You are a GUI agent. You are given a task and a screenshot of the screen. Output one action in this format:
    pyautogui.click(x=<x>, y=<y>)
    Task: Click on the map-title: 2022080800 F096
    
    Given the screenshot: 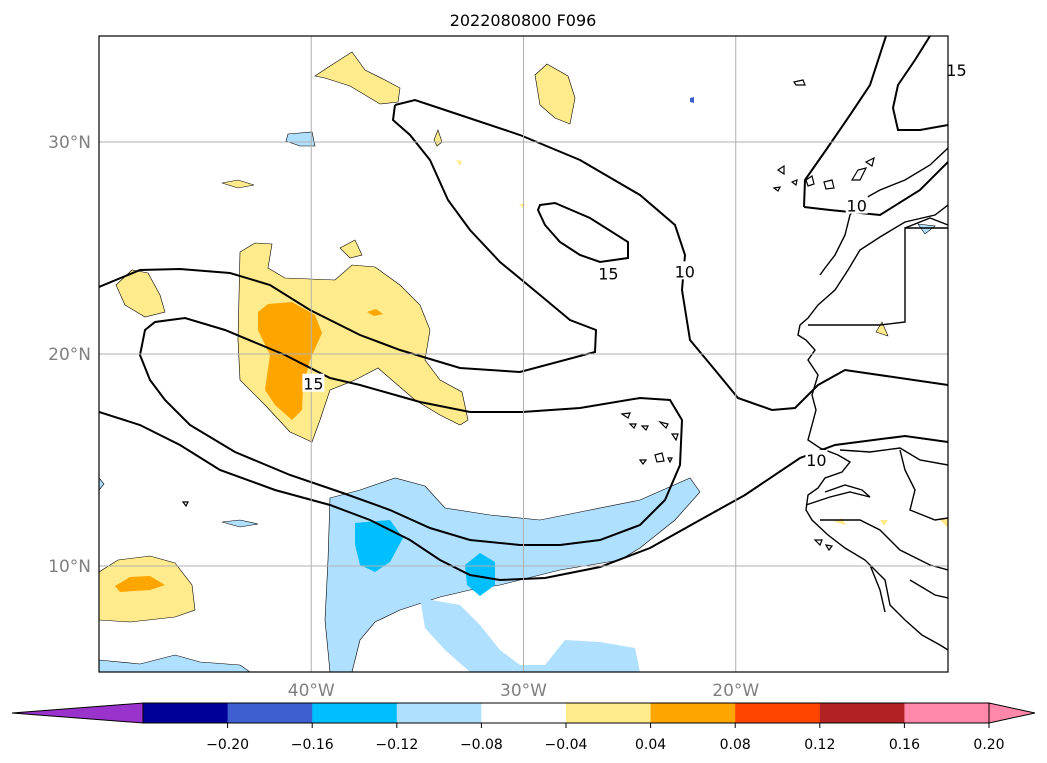 What is the action you would take?
    pyautogui.click(x=523, y=20)
    